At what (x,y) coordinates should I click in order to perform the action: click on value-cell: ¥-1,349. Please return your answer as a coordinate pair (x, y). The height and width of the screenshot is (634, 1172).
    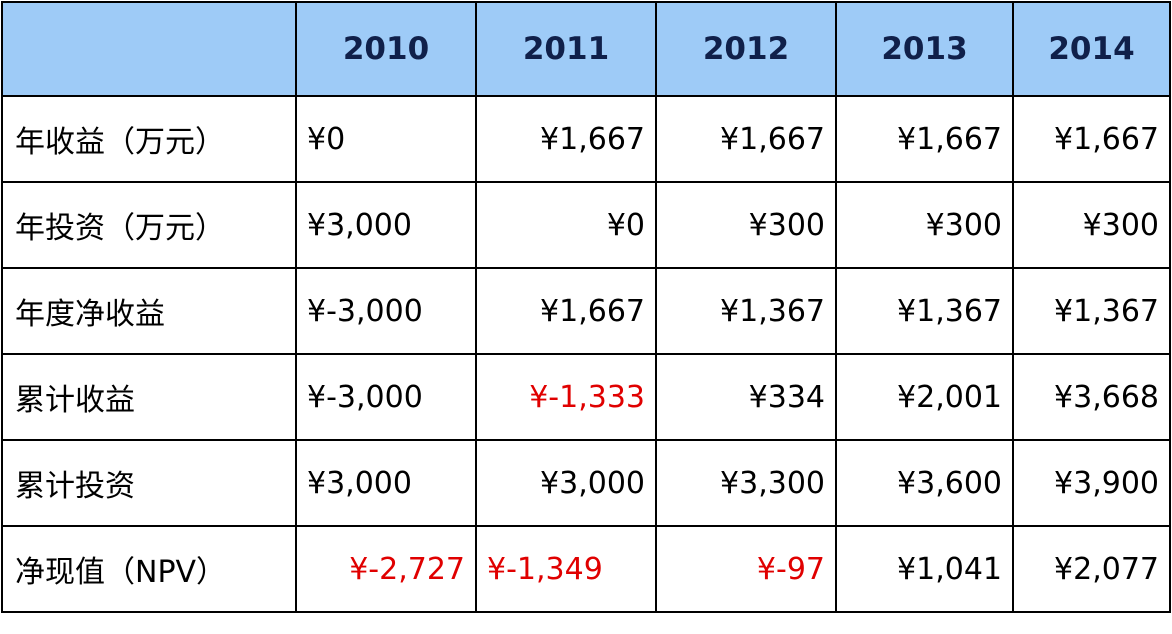
    Looking at the image, I should click on (566, 569).